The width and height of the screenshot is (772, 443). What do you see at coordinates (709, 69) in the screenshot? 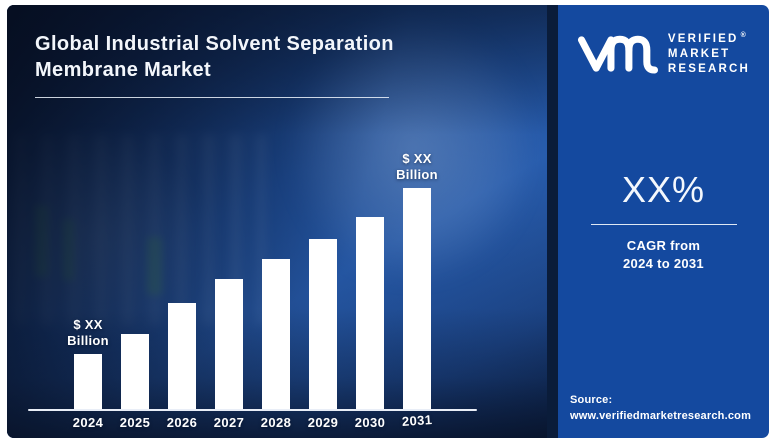
I see `logo-word-research: RESEARCH` at bounding box center [709, 69].